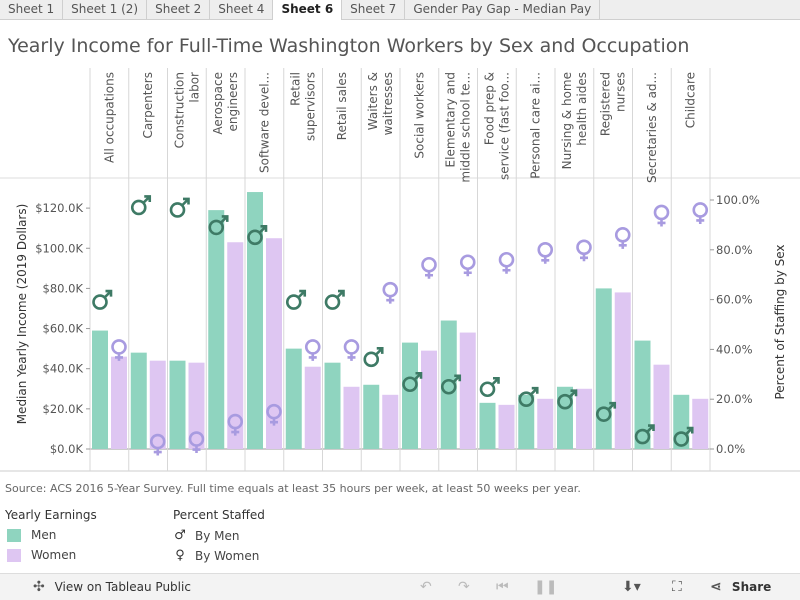 The width and height of the screenshot is (800, 600). What do you see at coordinates (41, 555) in the screenshot?
I see `legend-item-women: Women` at bounding box center [41, 555].